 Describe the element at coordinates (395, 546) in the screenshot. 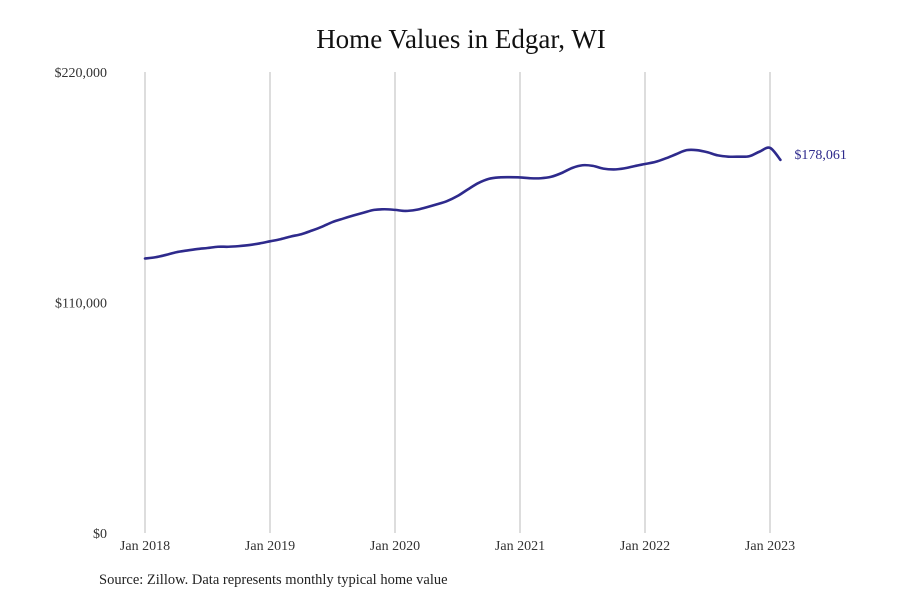

I see `x-tick-label: Jan 2020` at that location.